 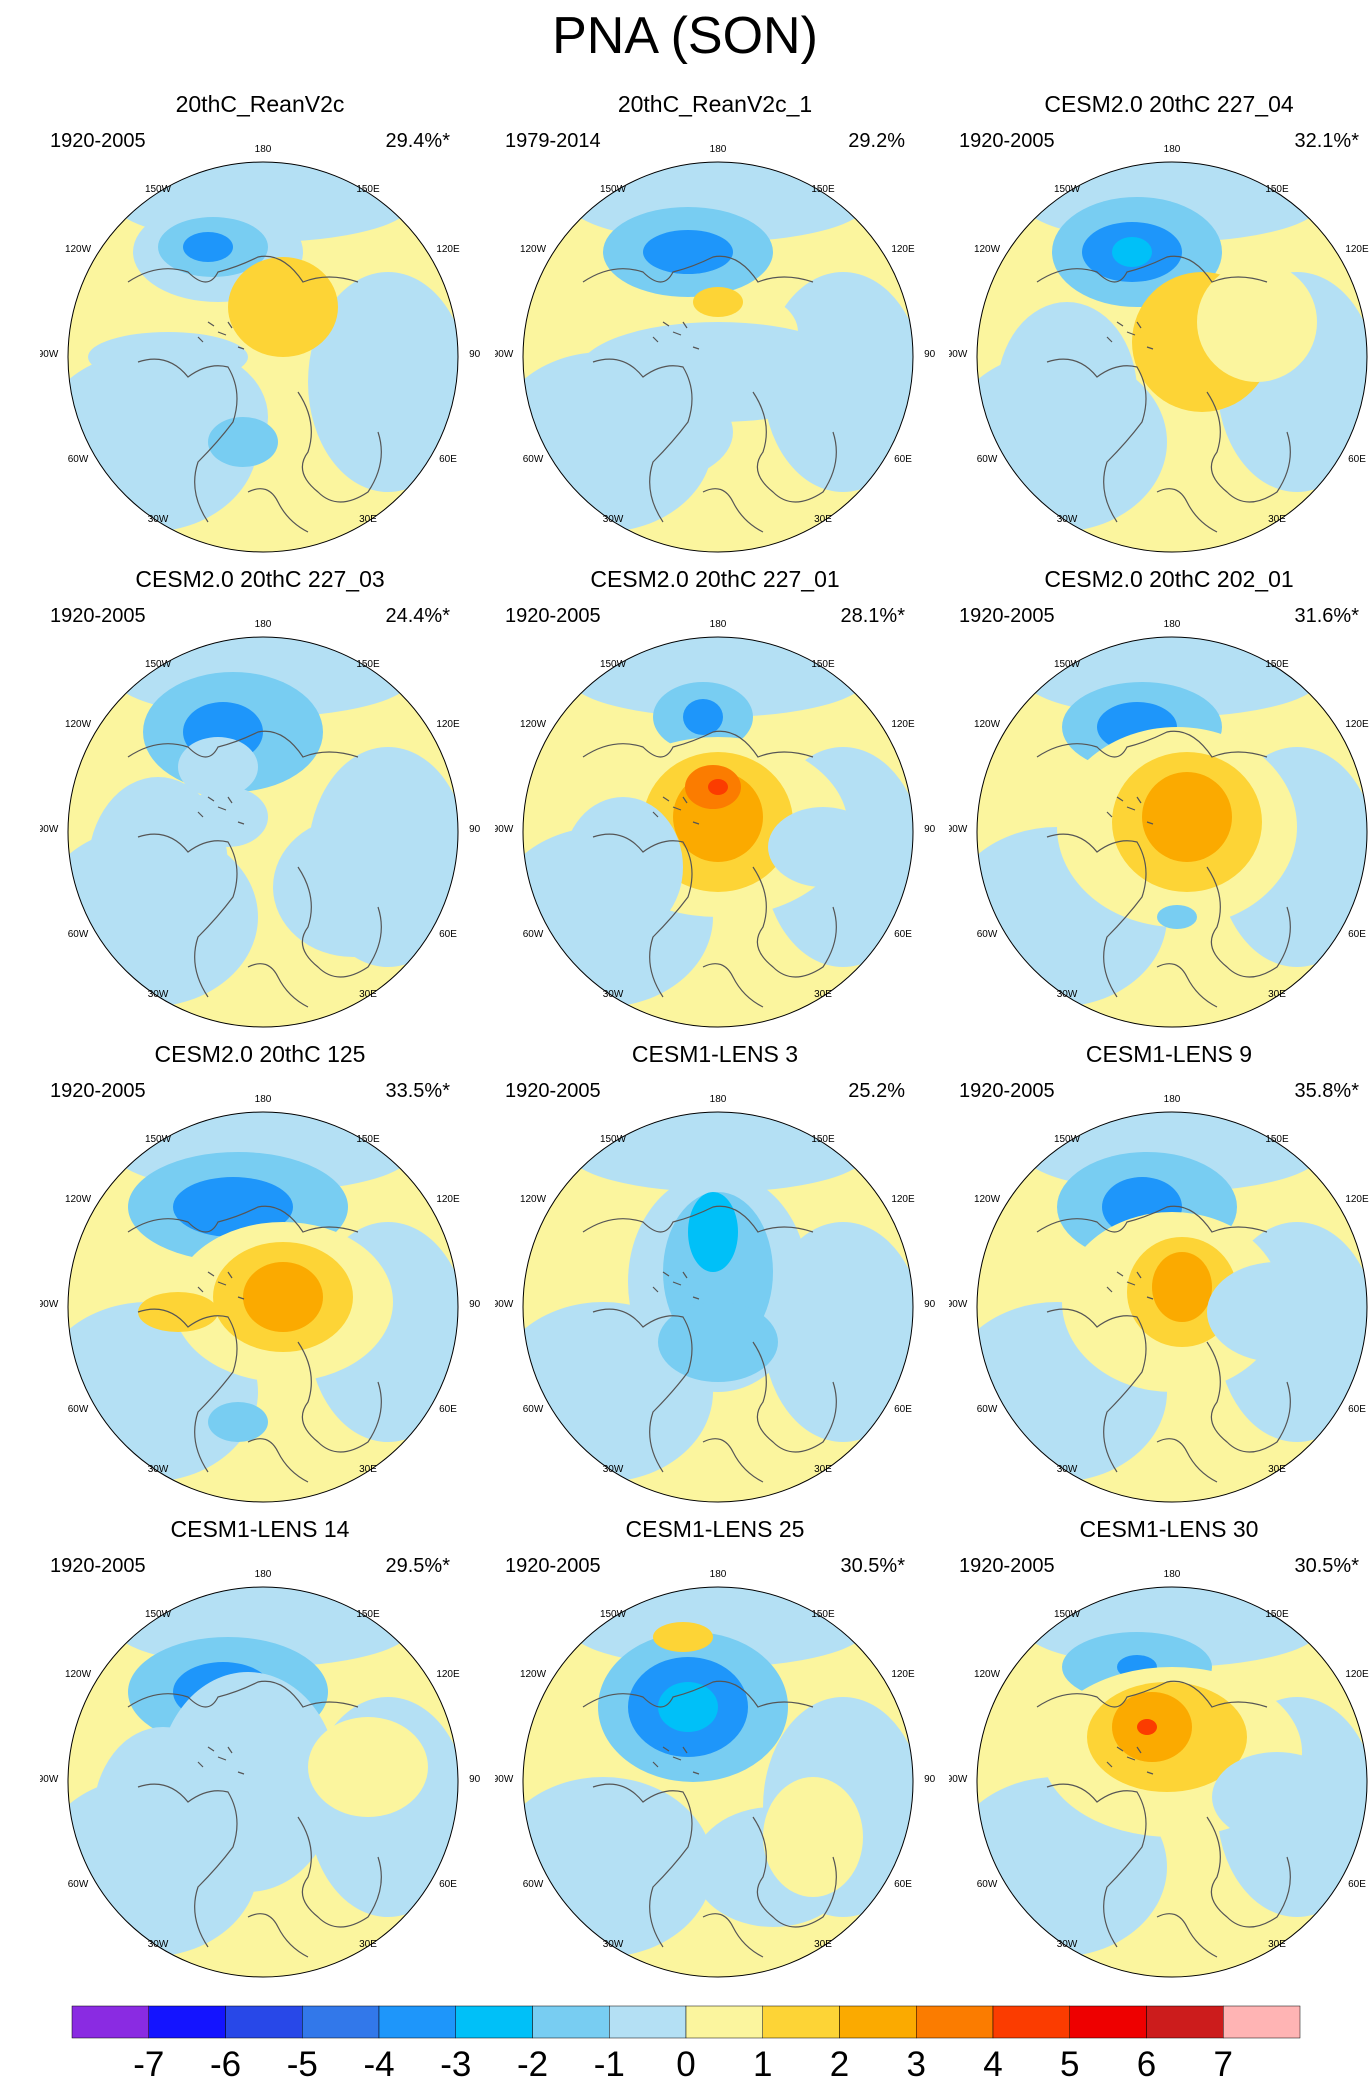 What do you see at coordinates (876, 141) in the screenshot?
I see `panel-variance-pct: 29.2%` at bounding box center [876, 141].